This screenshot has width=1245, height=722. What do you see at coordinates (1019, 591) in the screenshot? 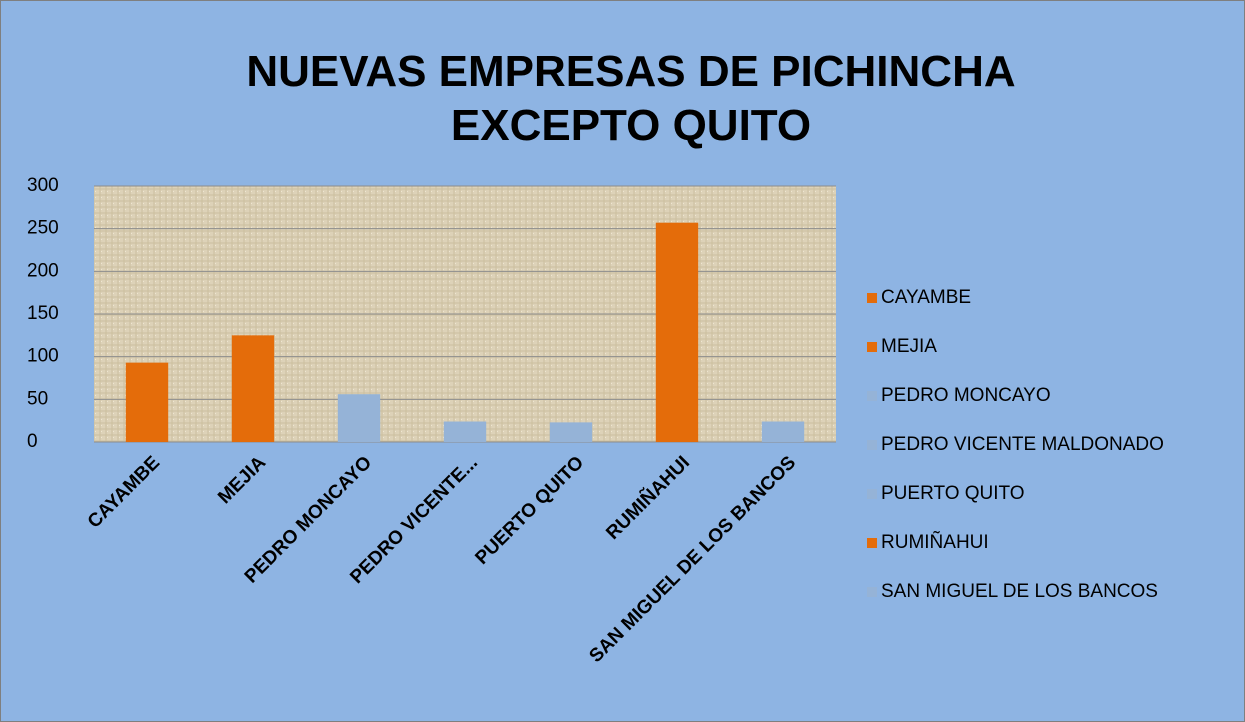
I see `legend-label: SAN MIGUEL DE LOS BANCOS` at bounding box center [1019, 591].